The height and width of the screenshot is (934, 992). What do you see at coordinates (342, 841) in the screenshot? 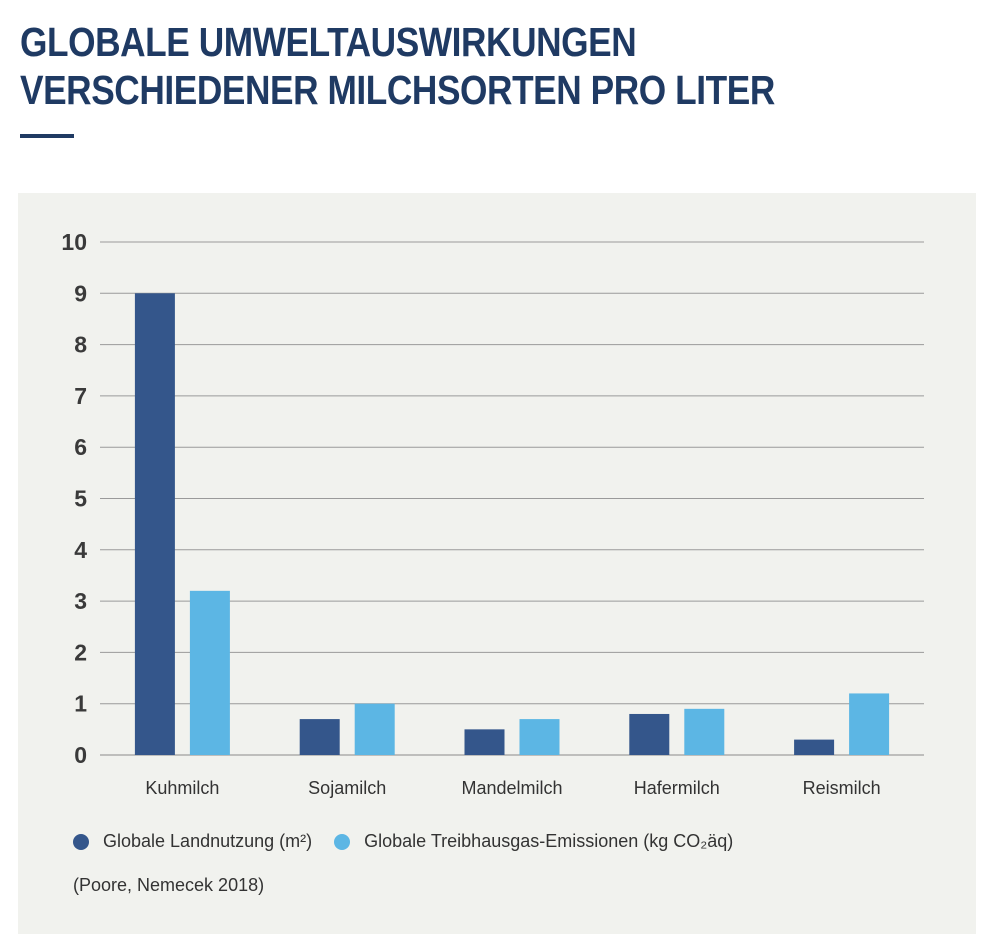
I see `legend-dot-light-blue` at bounding box center [342, 841].